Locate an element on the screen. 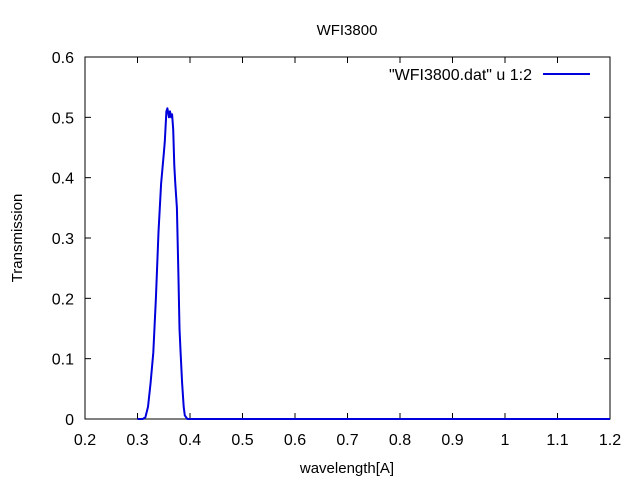  x-tick-label: 0.6 is located at coordinates (295, 440).